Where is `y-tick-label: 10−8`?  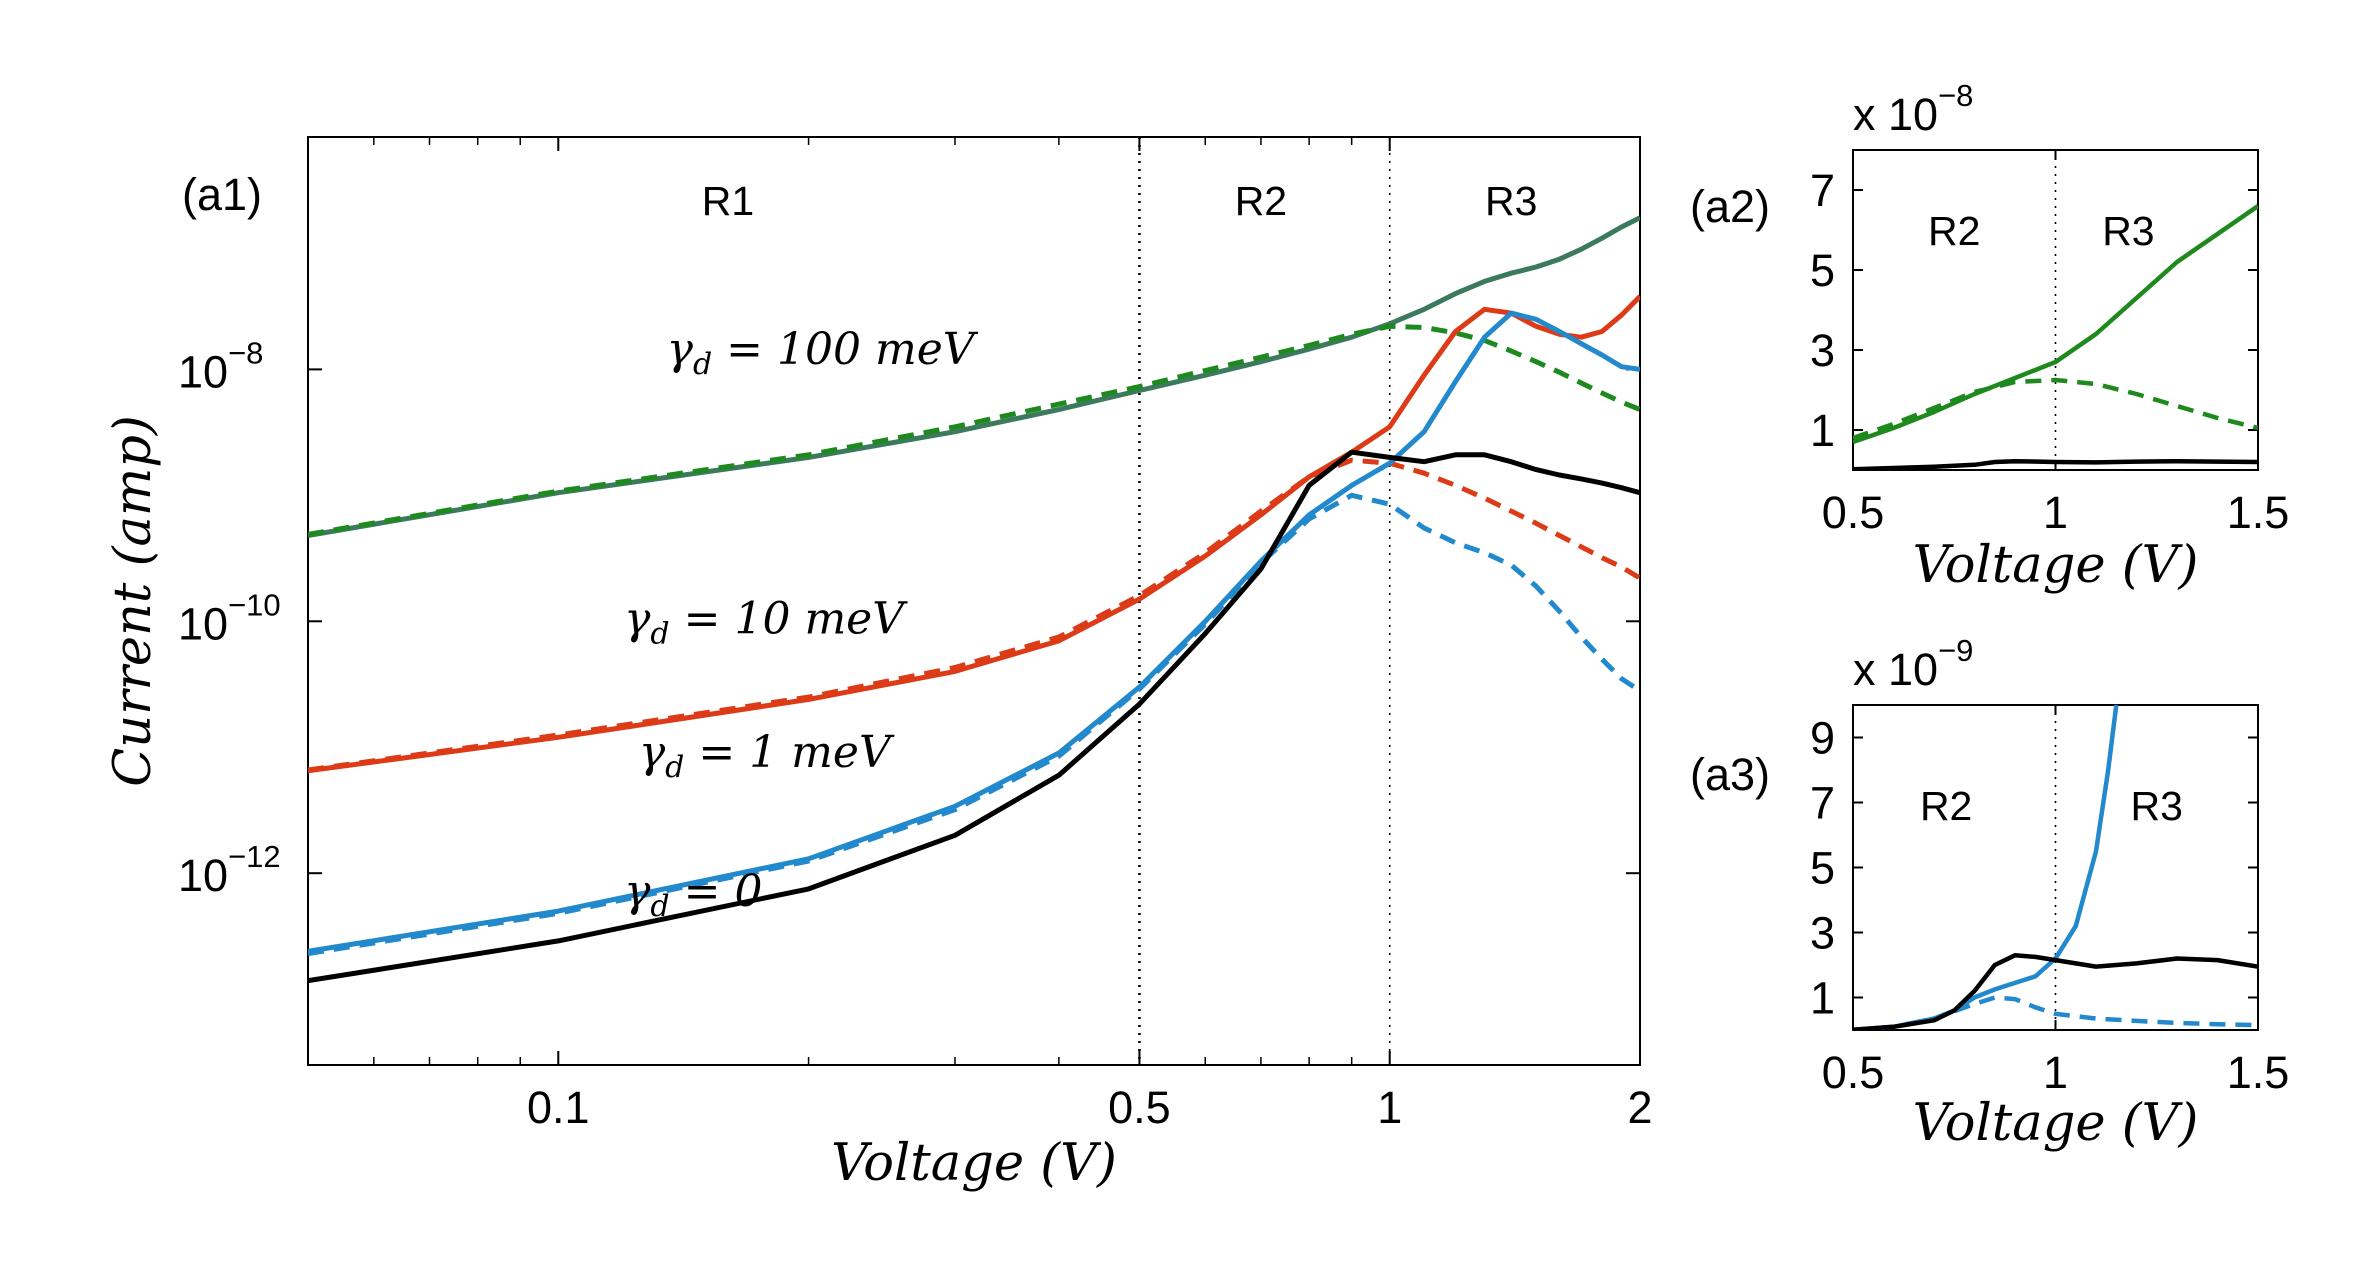
y-tick-label: 10−8 is located at coordinates (220, 366).